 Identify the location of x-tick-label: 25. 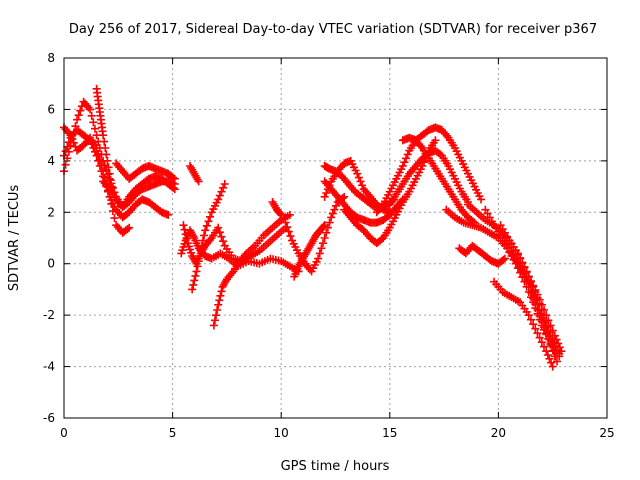
(606, 433).